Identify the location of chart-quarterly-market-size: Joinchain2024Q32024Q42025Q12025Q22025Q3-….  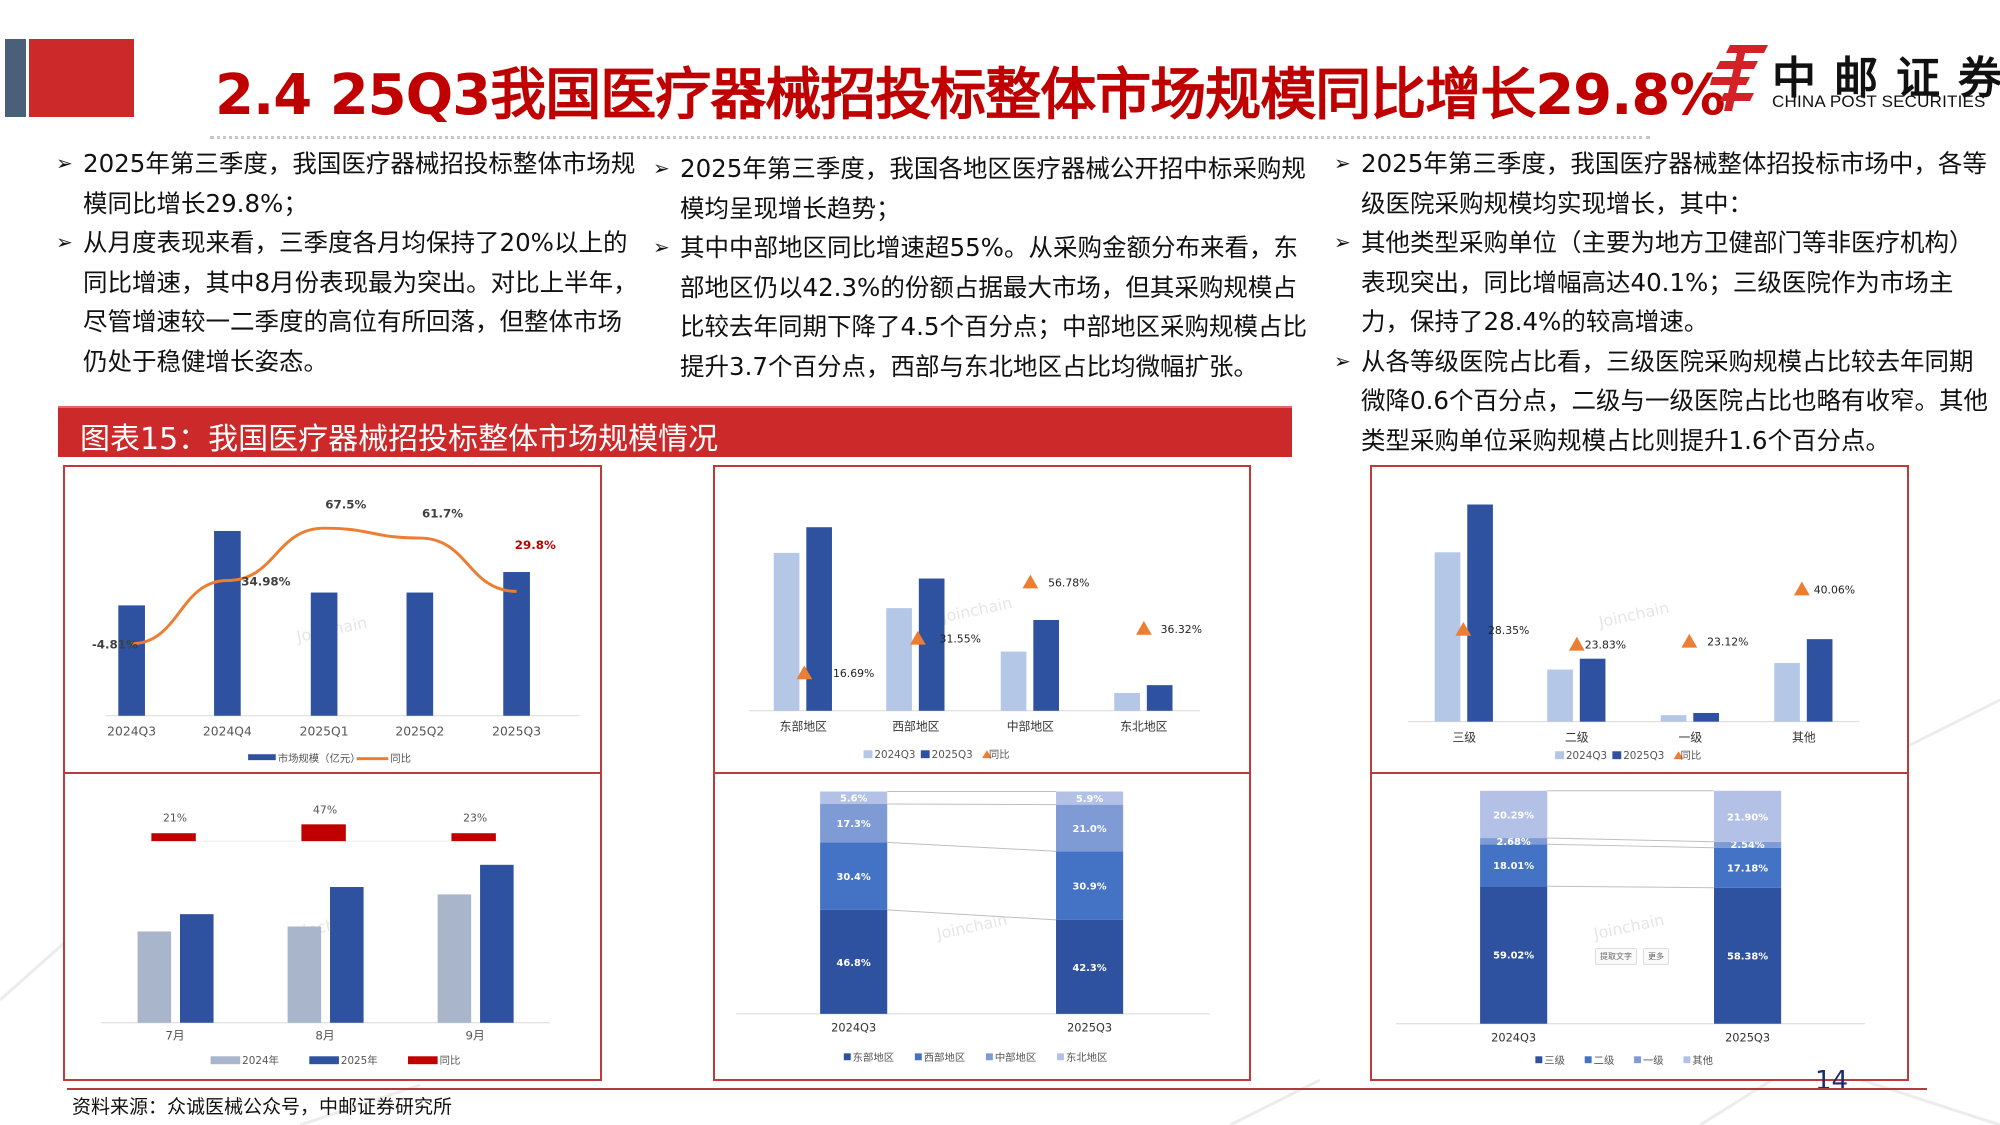
(332, 619).